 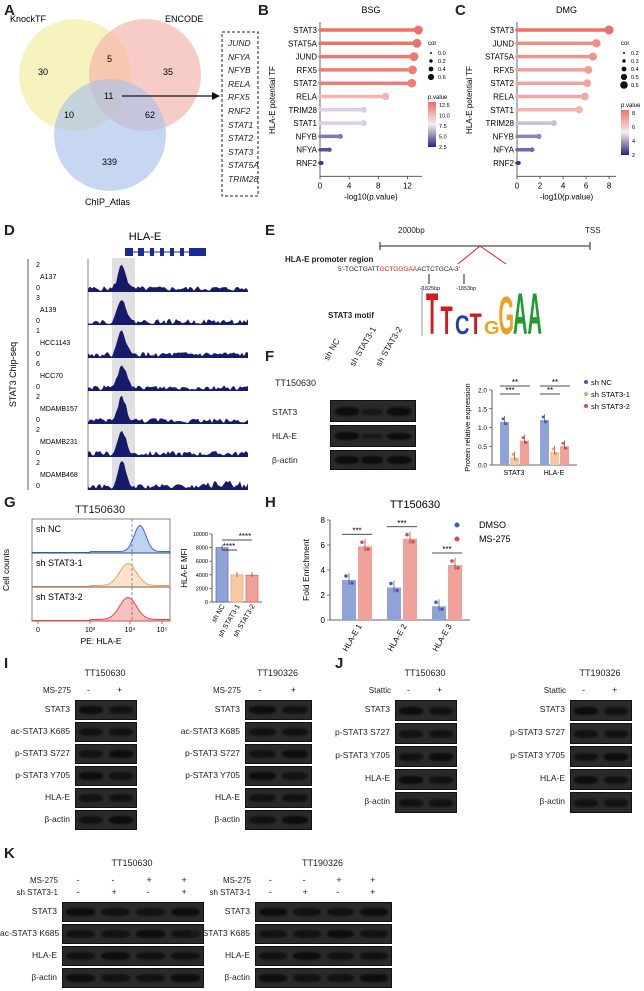 What do you see at coordinates (202, 589) in the screenshot?
I see `tick-label: 2000` at bounding box center [202, 589].